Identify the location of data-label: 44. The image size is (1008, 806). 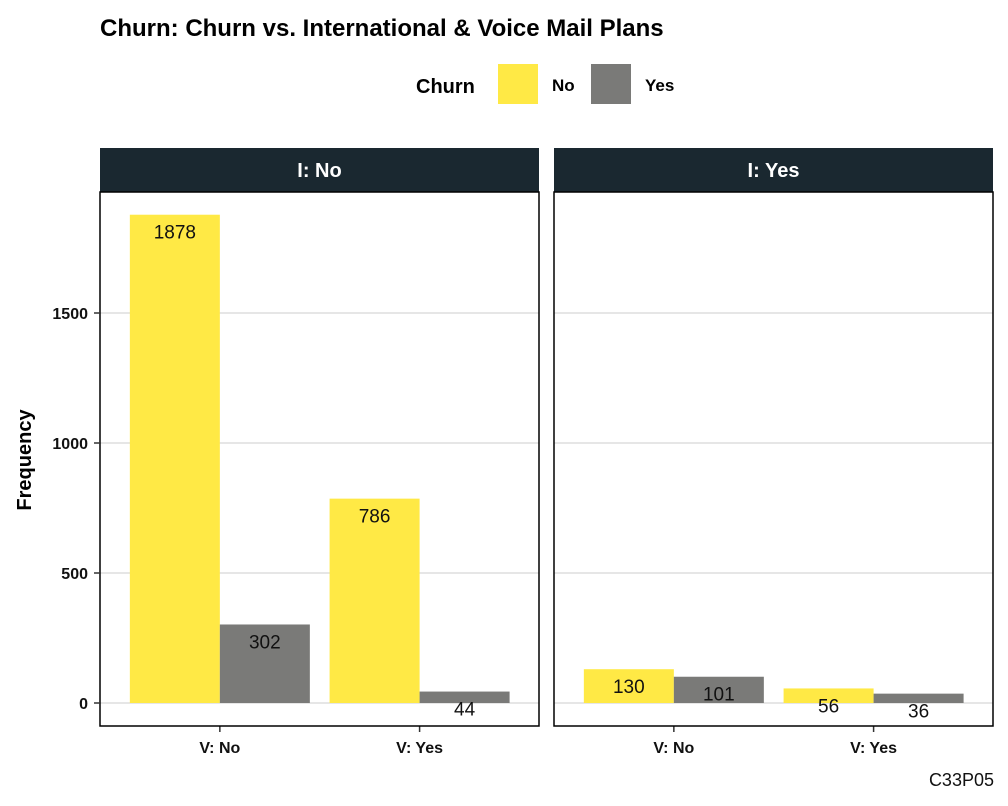
(465, 710).